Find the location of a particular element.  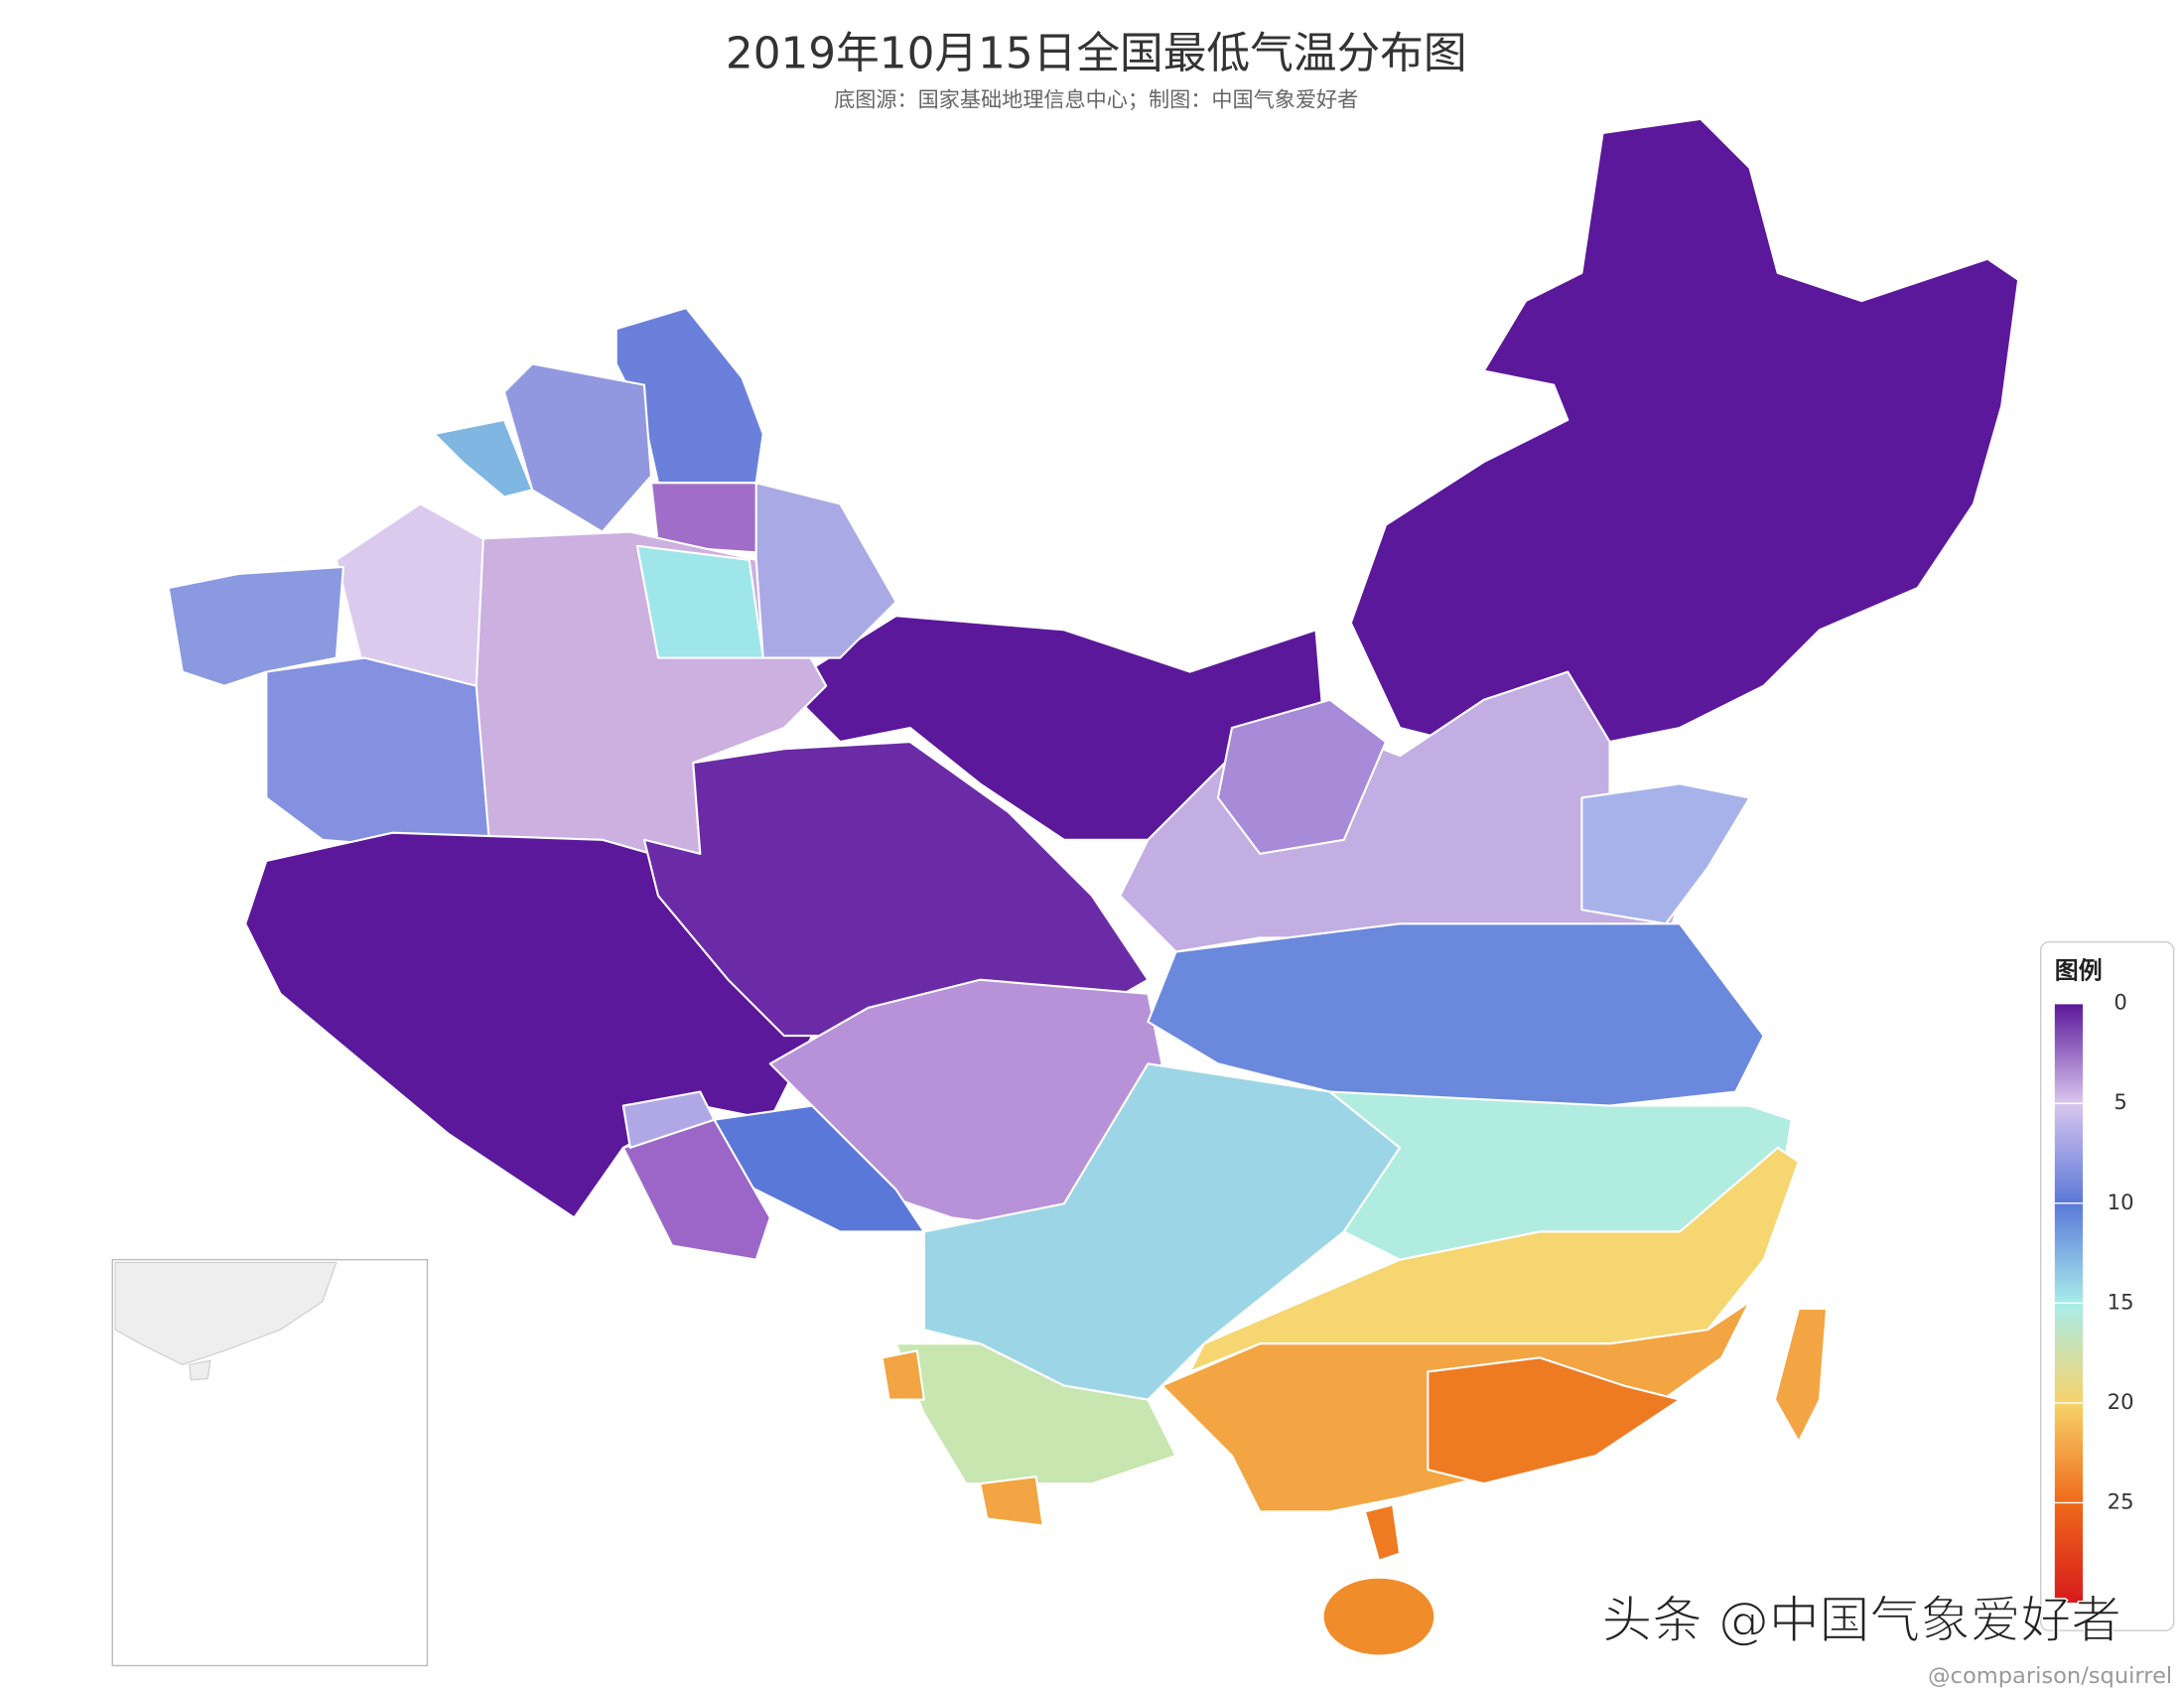

legend: 图例 0 5 10 15 20 25 is located at coordinates (2107, 1285).